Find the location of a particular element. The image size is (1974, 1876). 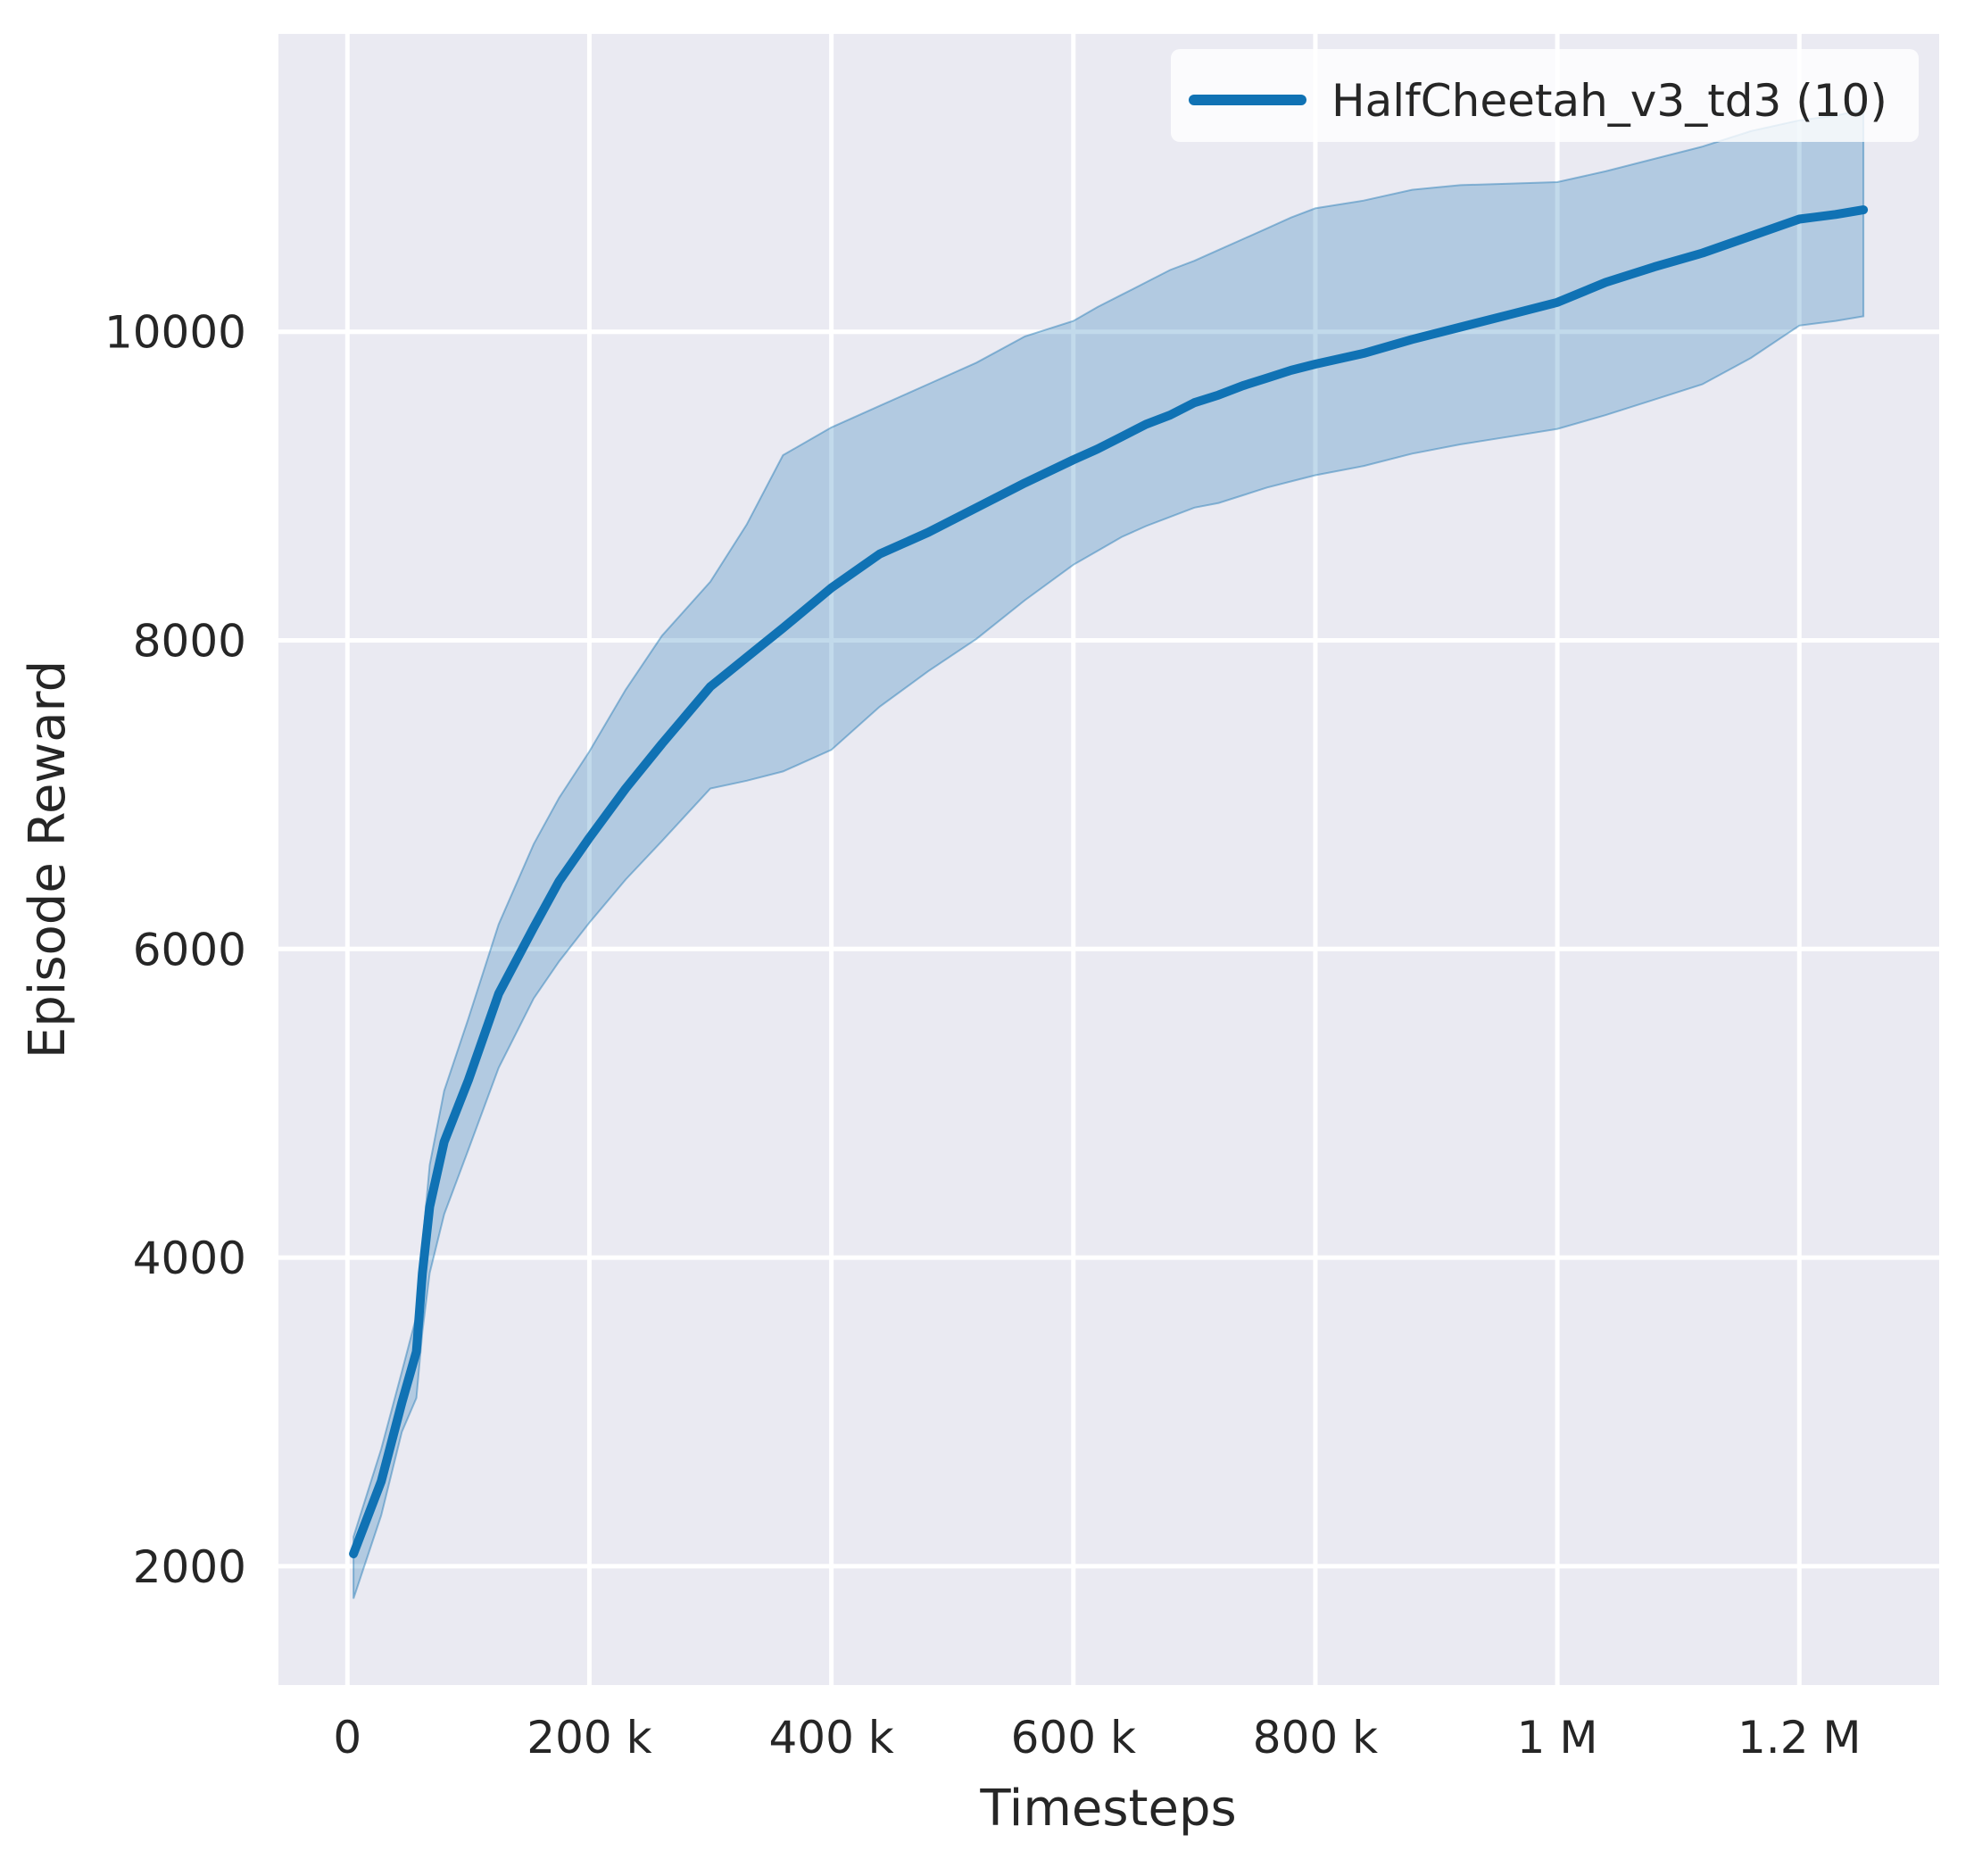

y-tick-label: 4000 is located at coordinates (189, 1258).